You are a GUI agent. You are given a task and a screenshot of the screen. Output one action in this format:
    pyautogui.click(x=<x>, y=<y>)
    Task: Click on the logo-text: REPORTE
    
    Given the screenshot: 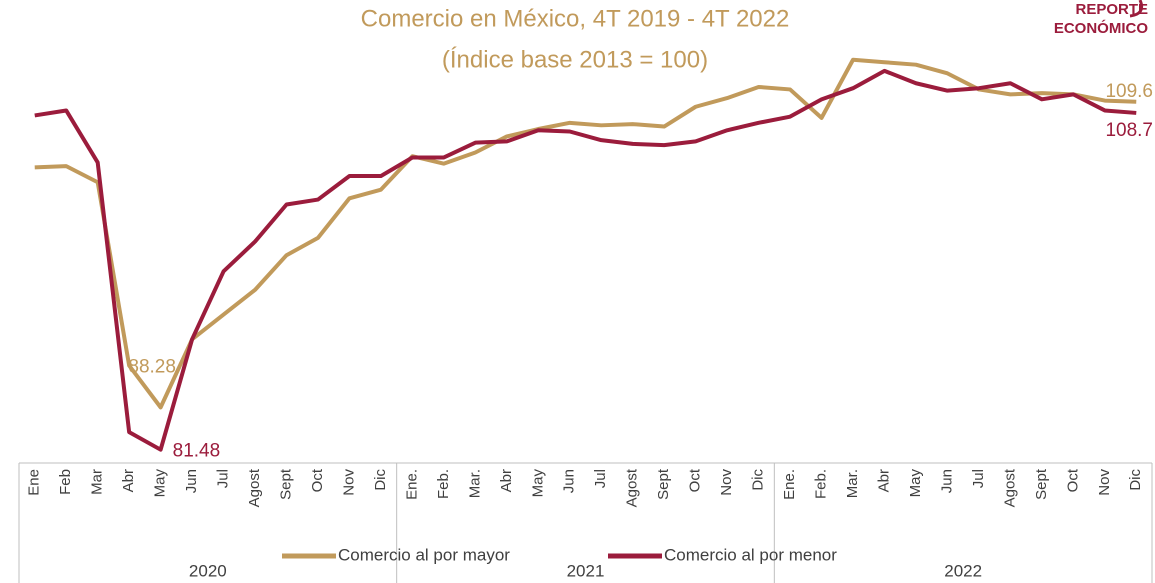 What is the action you would take?
    pyautogui.click(x=1111, y=9)
    